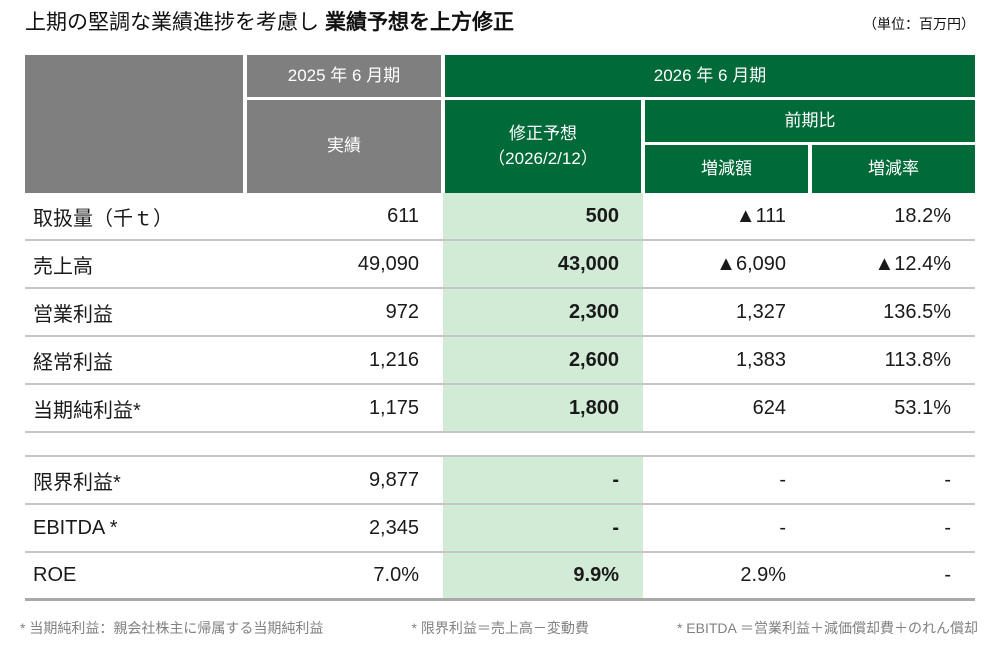  Describe the element at coordinates (388, 263) in the screenshot. I see `actual-value: 49,090` at that location.